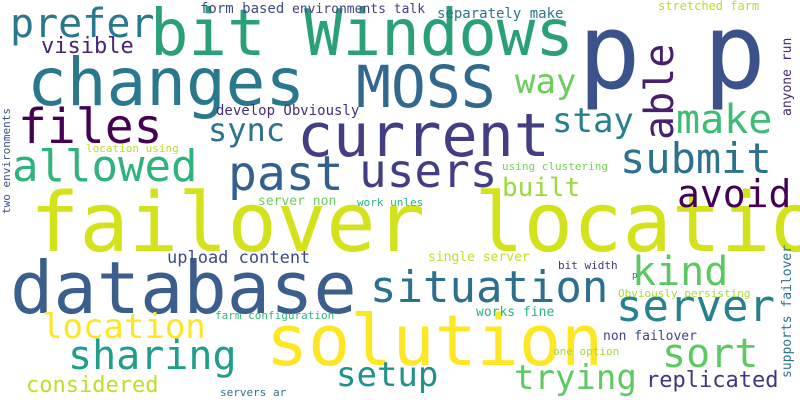  I want to click on word-upload-content: upload content, so click(239, 258).